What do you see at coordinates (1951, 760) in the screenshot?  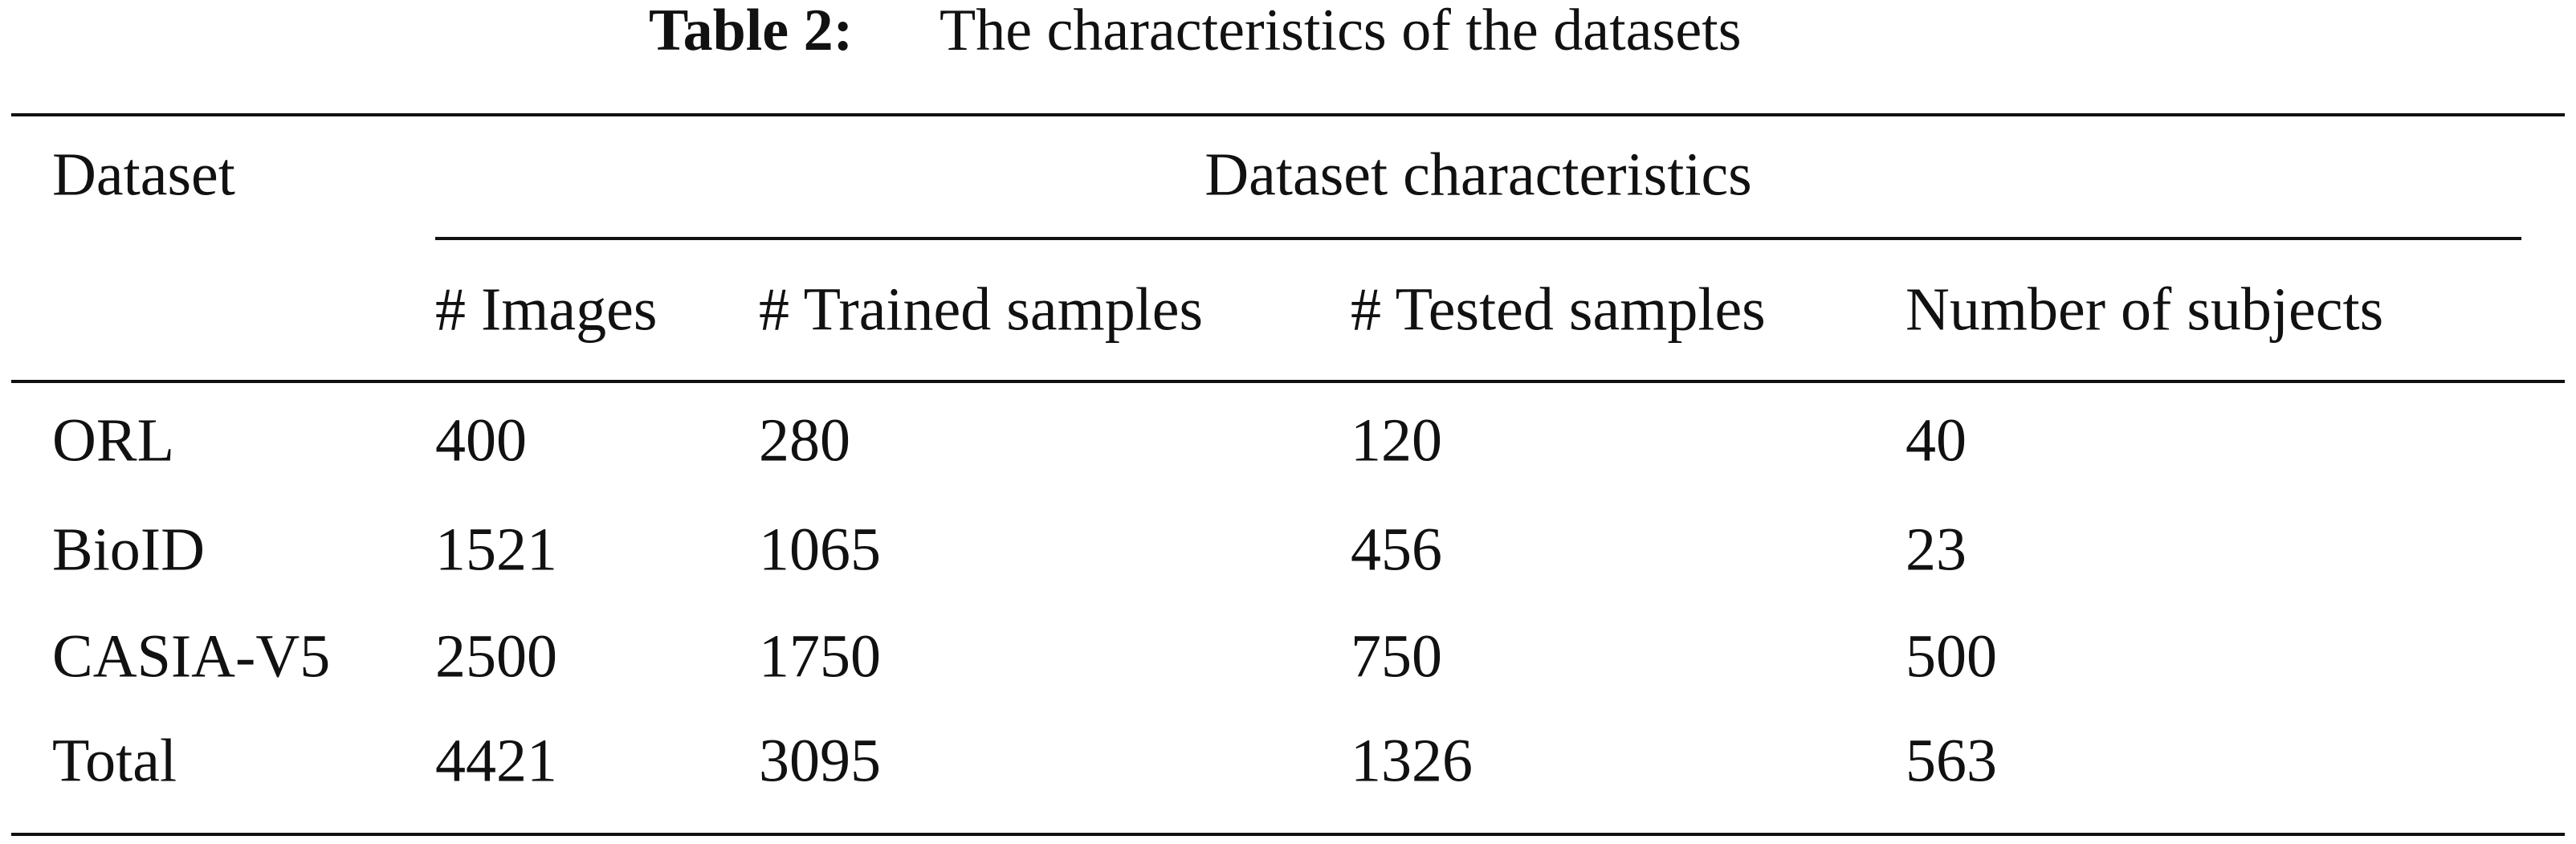 I see `table-cell: 563` at bounding box center [1951, 760].